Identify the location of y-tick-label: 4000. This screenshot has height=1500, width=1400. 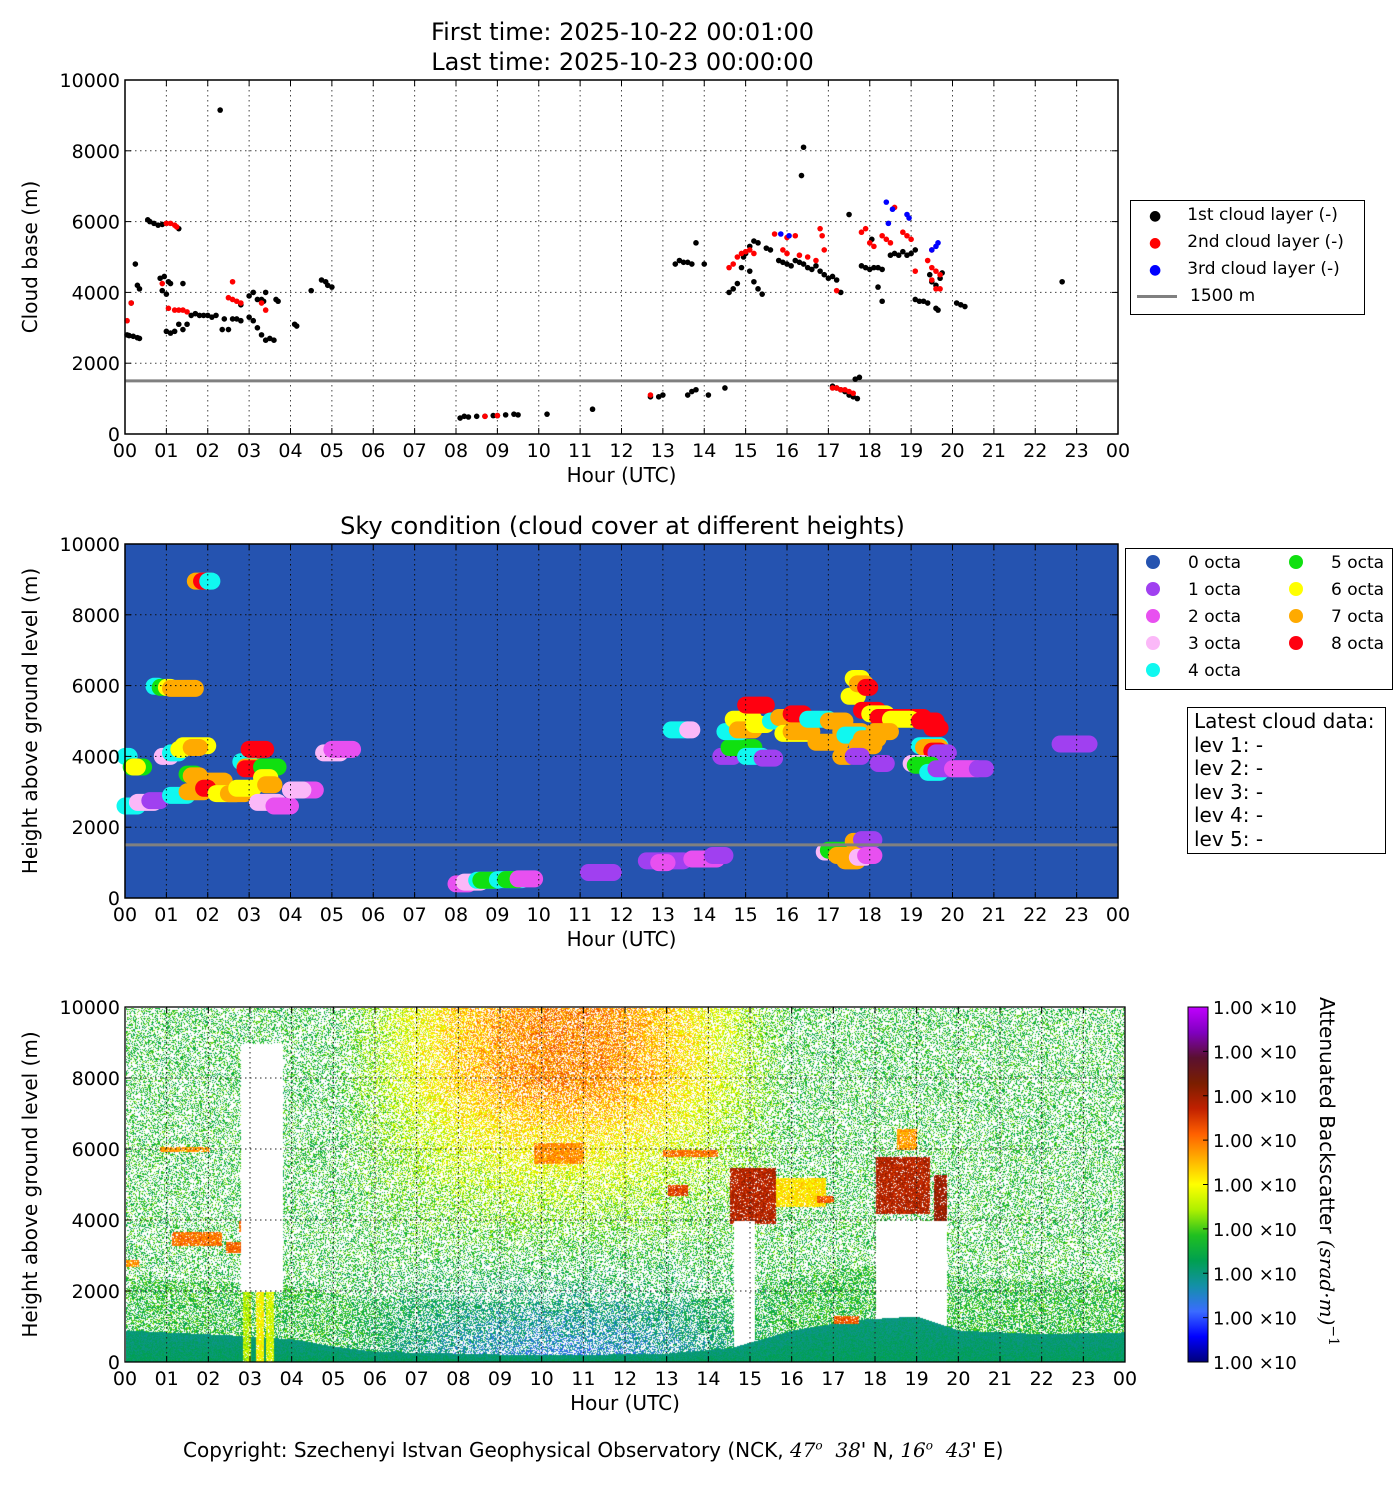
(96, 1221).